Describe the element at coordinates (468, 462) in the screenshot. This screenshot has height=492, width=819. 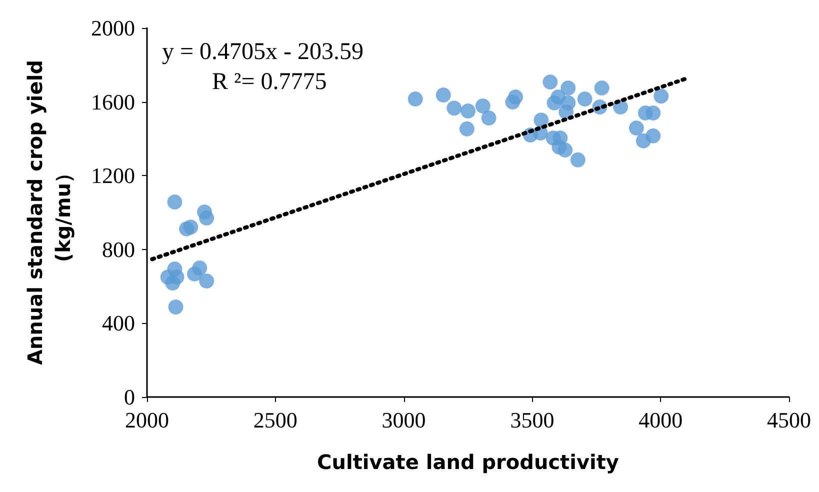
I see `x-axis-title: Cultivate land productivity` at that location.